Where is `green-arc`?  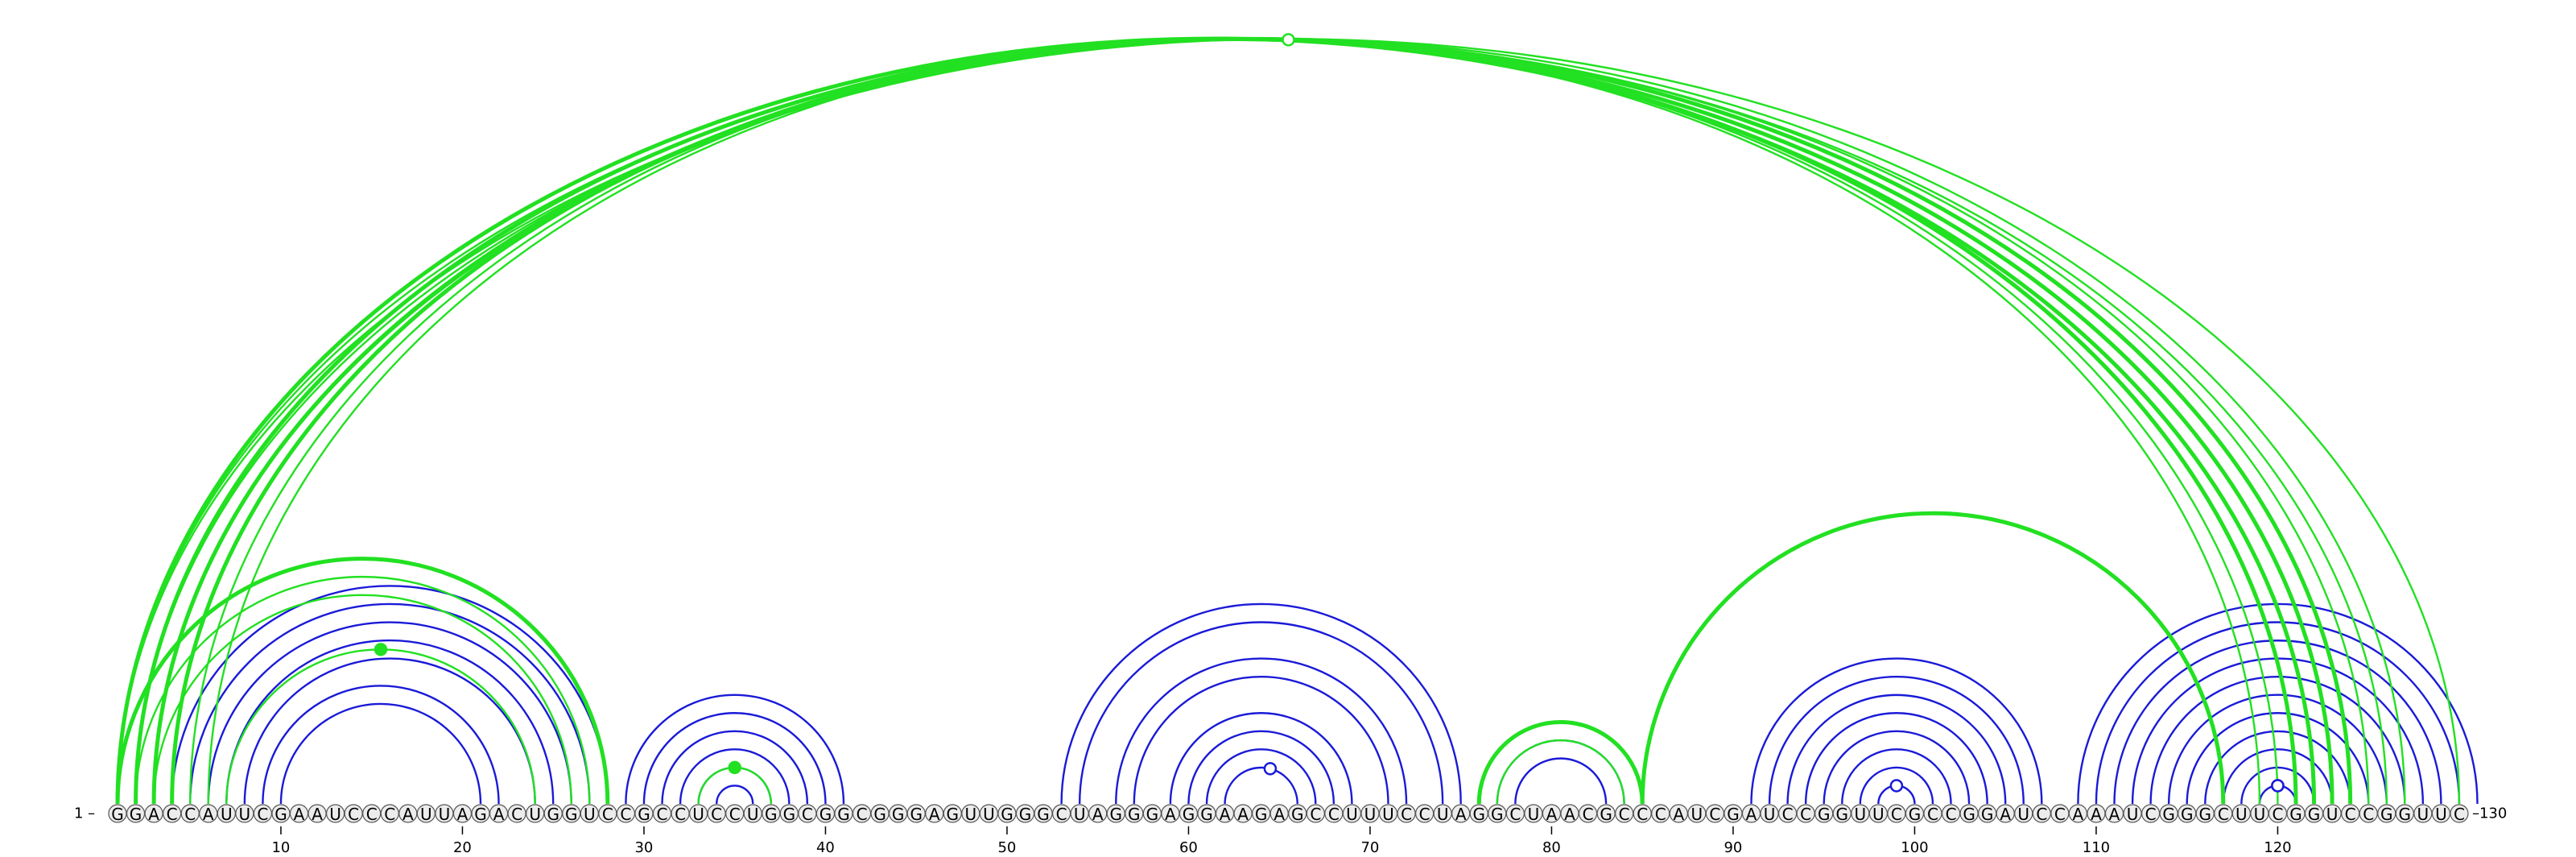 green-arc is located at coordinates (362, 681).